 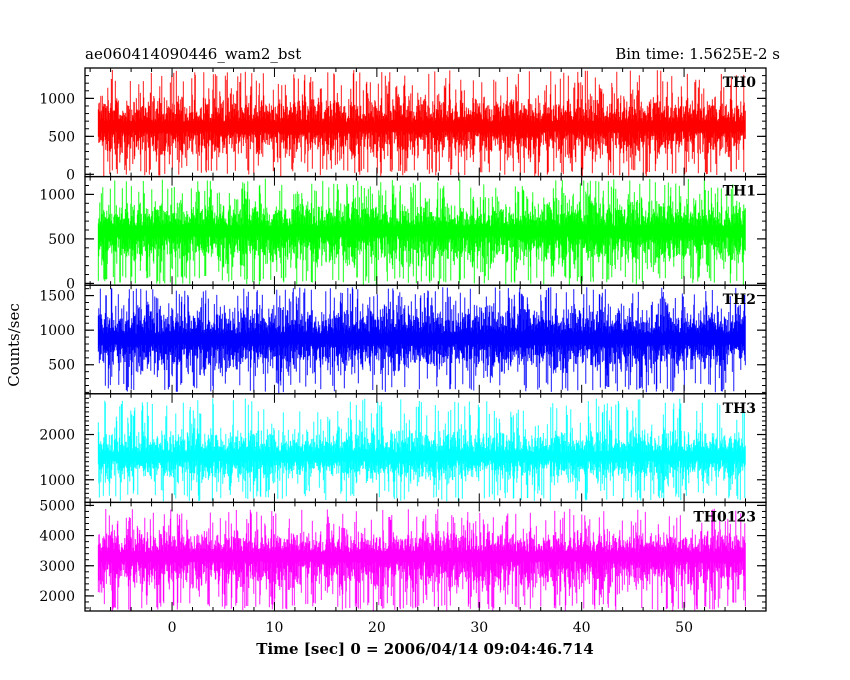 What do you see at coordinates (275, 628) in the screenshot?
I see `x-tick-label: 10` at bounding box center [275, 628].